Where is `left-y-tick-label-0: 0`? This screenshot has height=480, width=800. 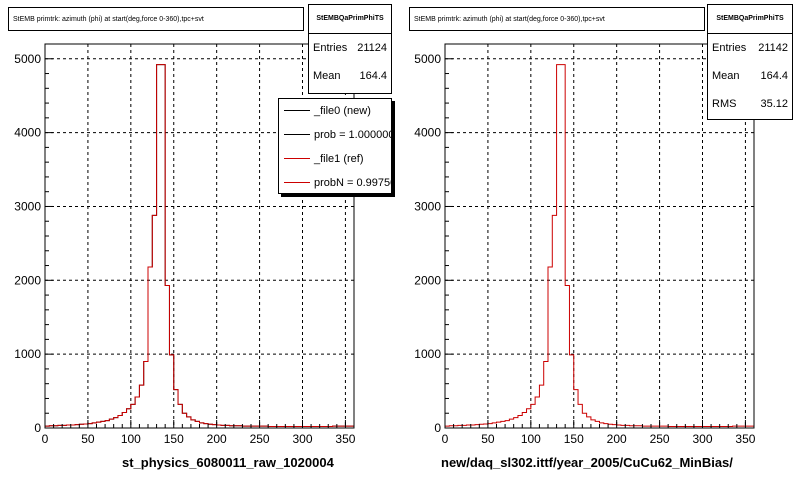 left-y-tick-label-0: 0 is located at coordinates (37, 428).